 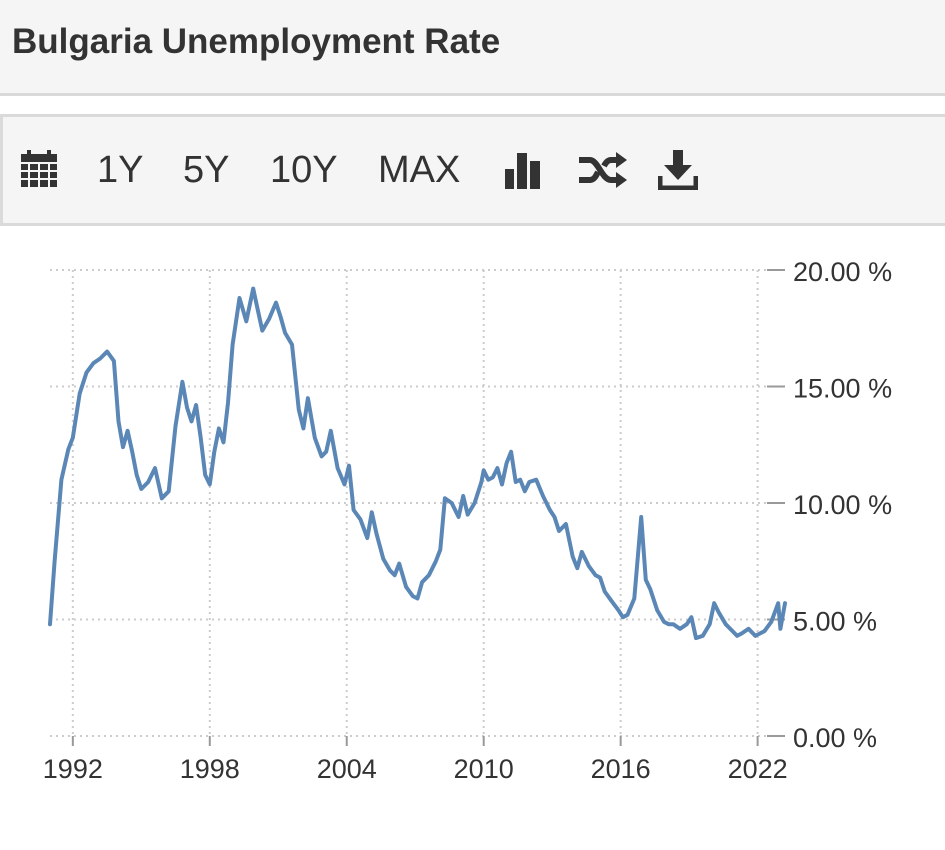 I want to click on calendar-button, so click(x=39, y=170).